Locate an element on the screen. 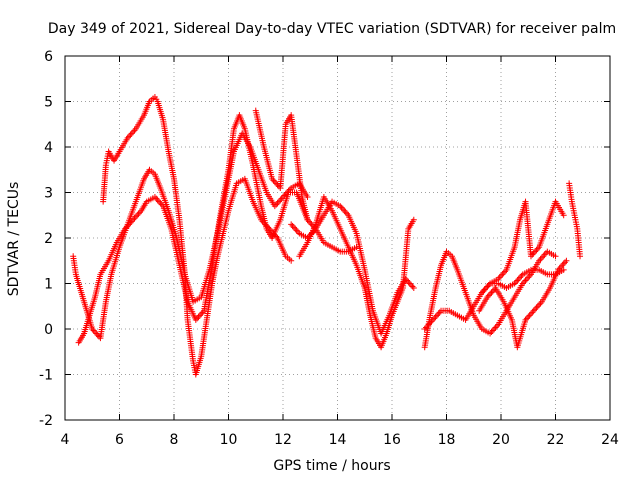 This screenshot has width=640, height=480. y-tick-label: 6 is located at coordinates (48, 57).